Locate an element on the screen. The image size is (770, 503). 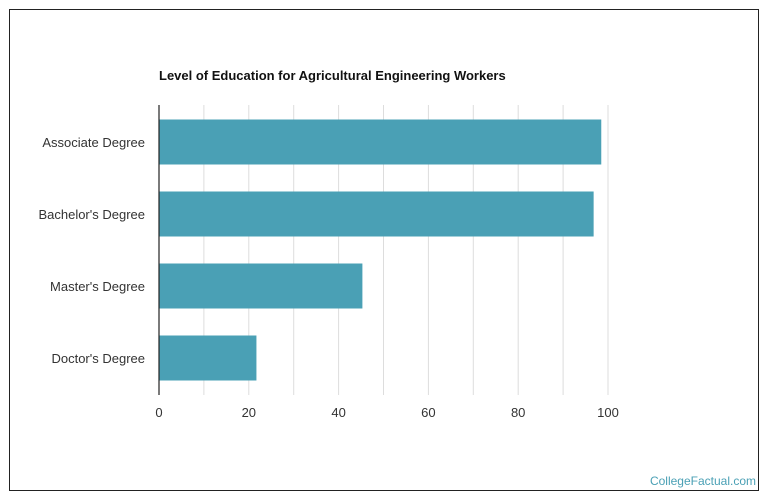
x-tick-labels: 0 20 40 60 80 100 is located at coordinates (386, 412).